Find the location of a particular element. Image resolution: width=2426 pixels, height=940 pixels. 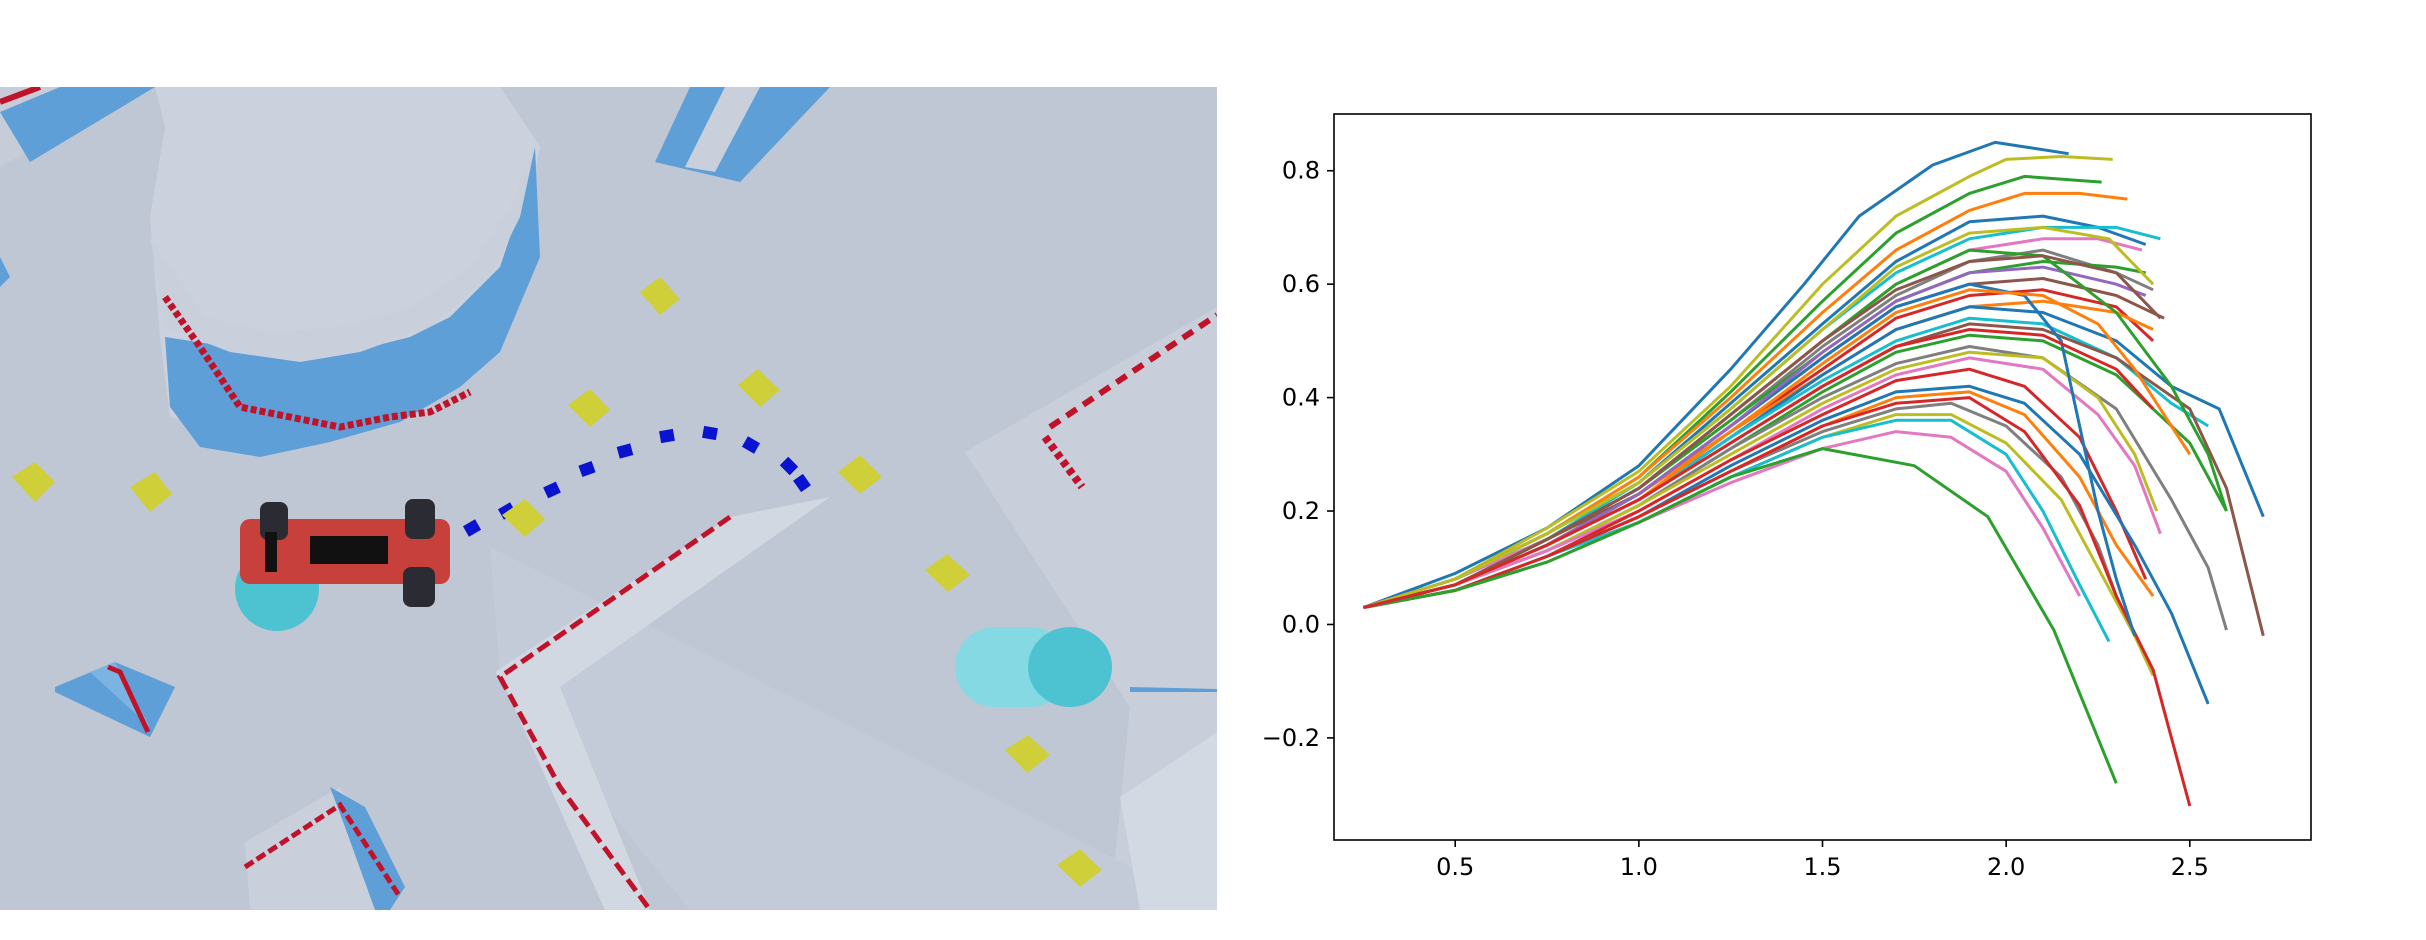

red-boundary-bottom-left is located at coordinates (323, 850).